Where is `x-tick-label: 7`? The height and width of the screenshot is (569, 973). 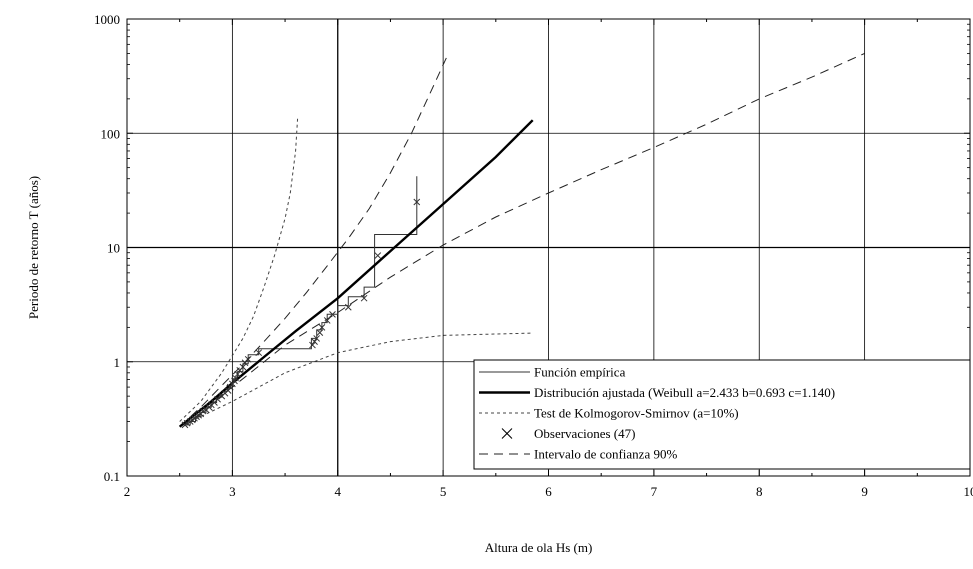
x-tick-label: 7 is located at coordinates (654, 491).